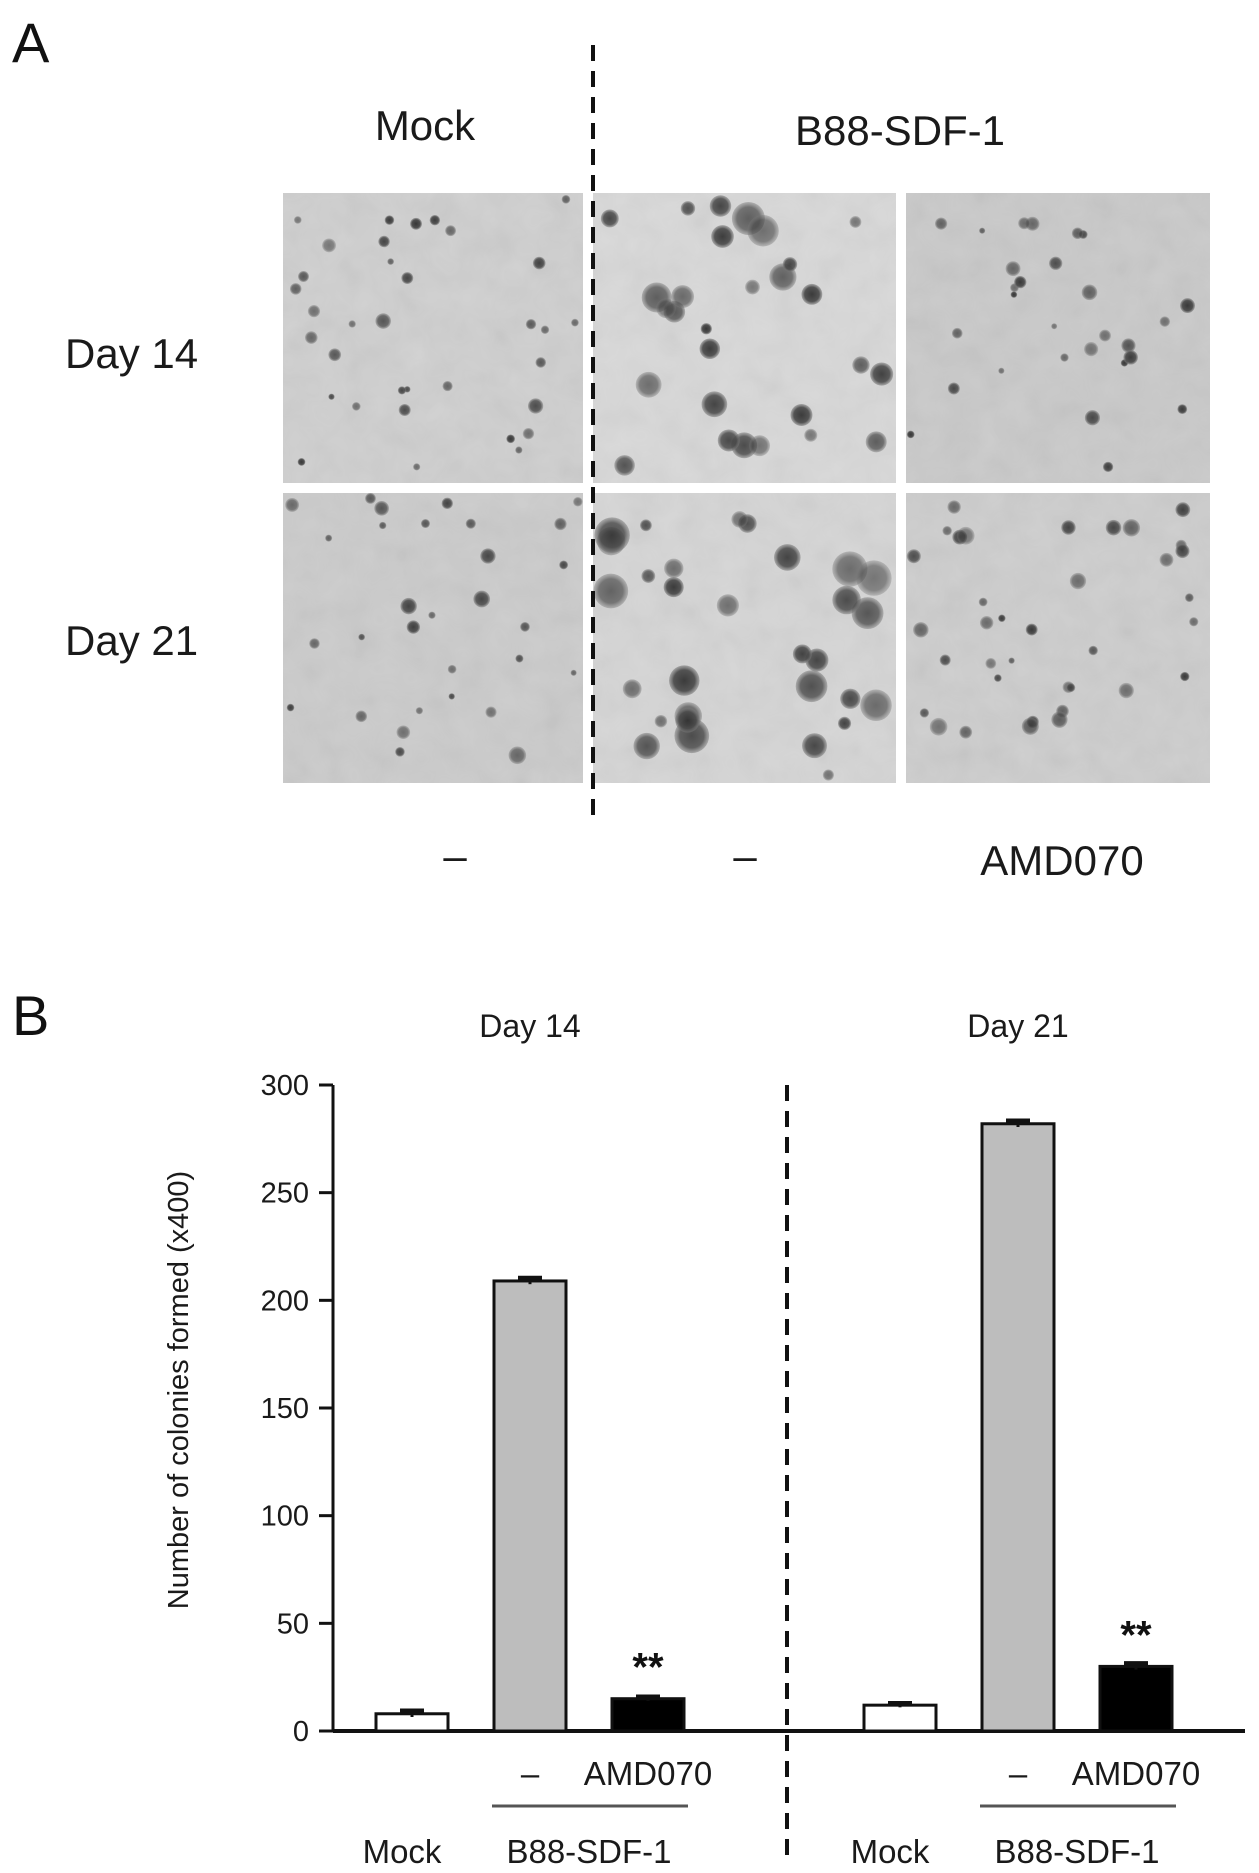  What do you see at coordinates (293, 1624) in the screenshot?
I see `y-tick-label: 50` at bounding box center [293, 1624].